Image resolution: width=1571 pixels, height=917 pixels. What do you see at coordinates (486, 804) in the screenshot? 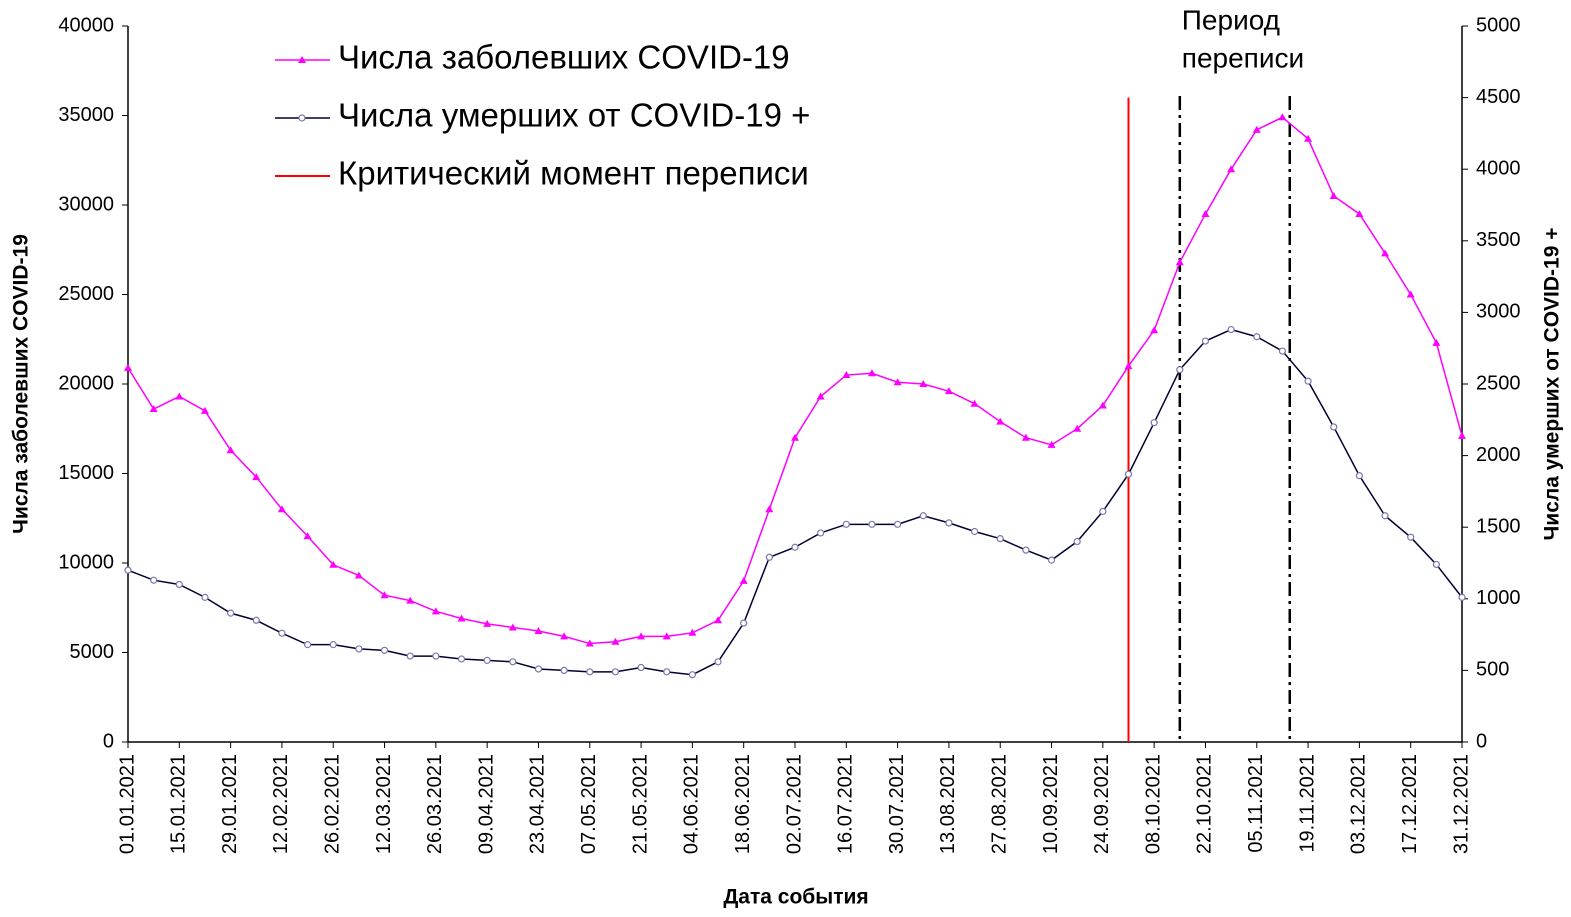
I see `x-tick-label: 09.04.2021` at bounding box center [486, 804].